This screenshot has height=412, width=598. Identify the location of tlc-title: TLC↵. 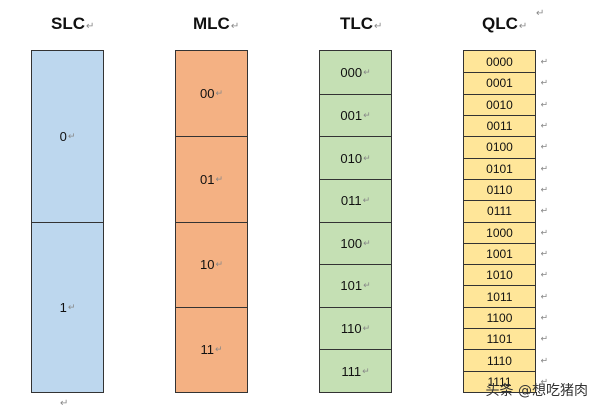
(361, 24).